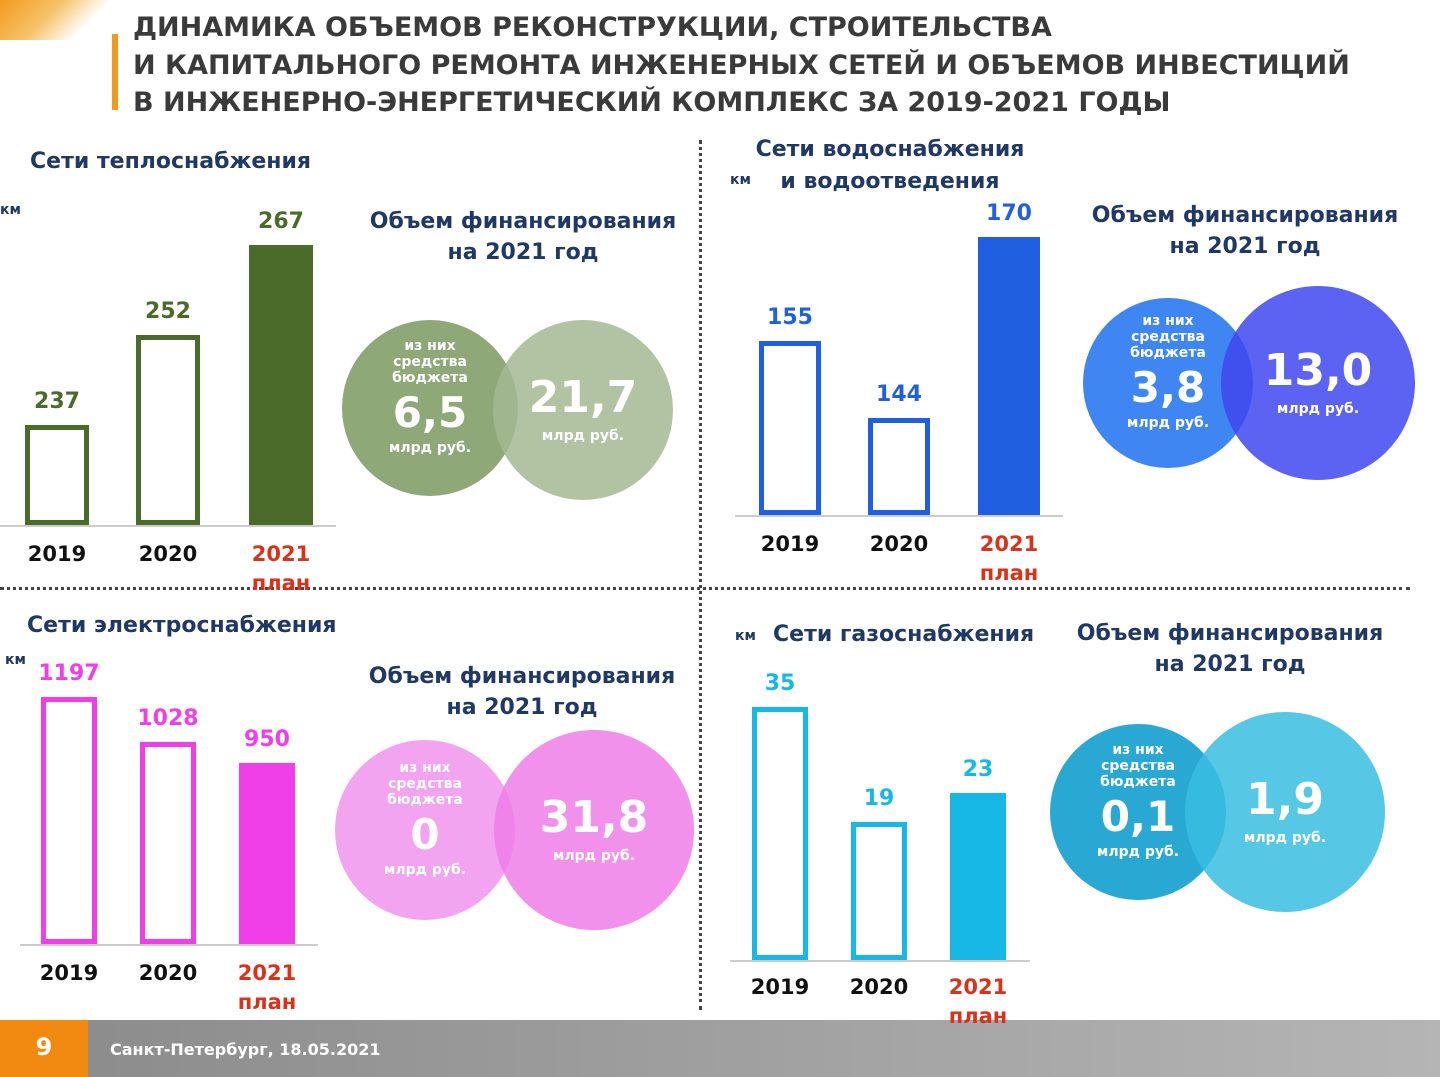  I want to click on chart-title: Сети теплоснабжения, so click(170, 161).